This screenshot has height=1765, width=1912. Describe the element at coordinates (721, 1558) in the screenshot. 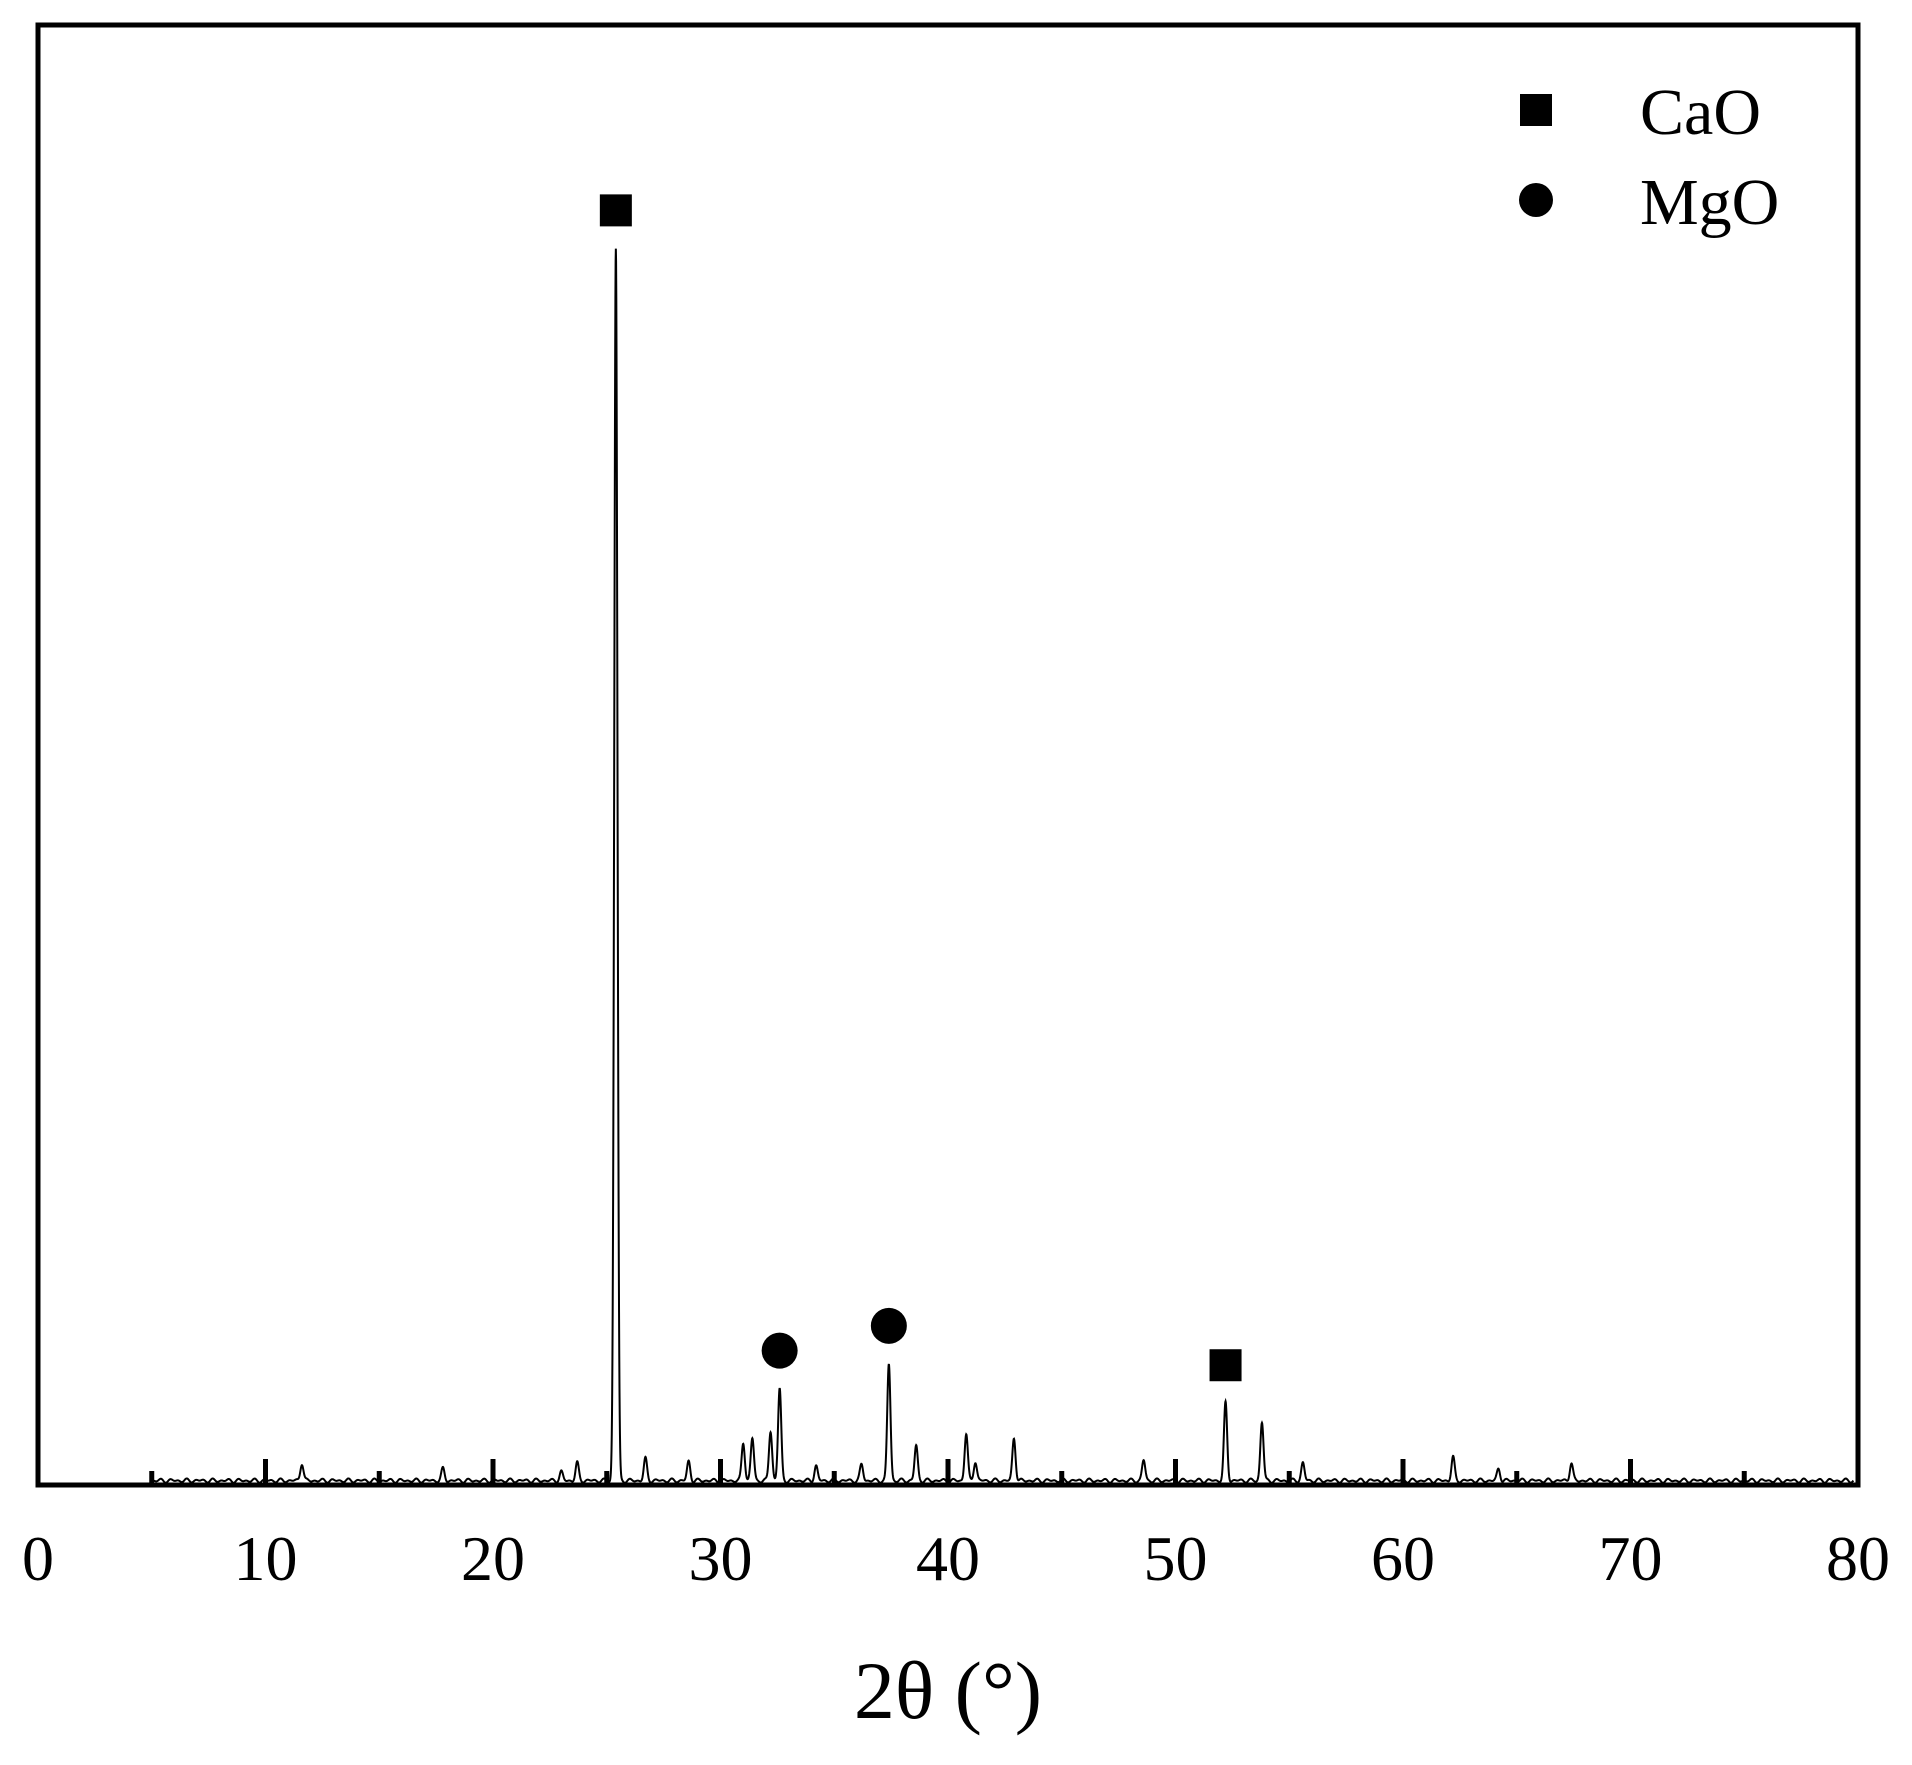

I see `x-tick-label: 30` at that location.